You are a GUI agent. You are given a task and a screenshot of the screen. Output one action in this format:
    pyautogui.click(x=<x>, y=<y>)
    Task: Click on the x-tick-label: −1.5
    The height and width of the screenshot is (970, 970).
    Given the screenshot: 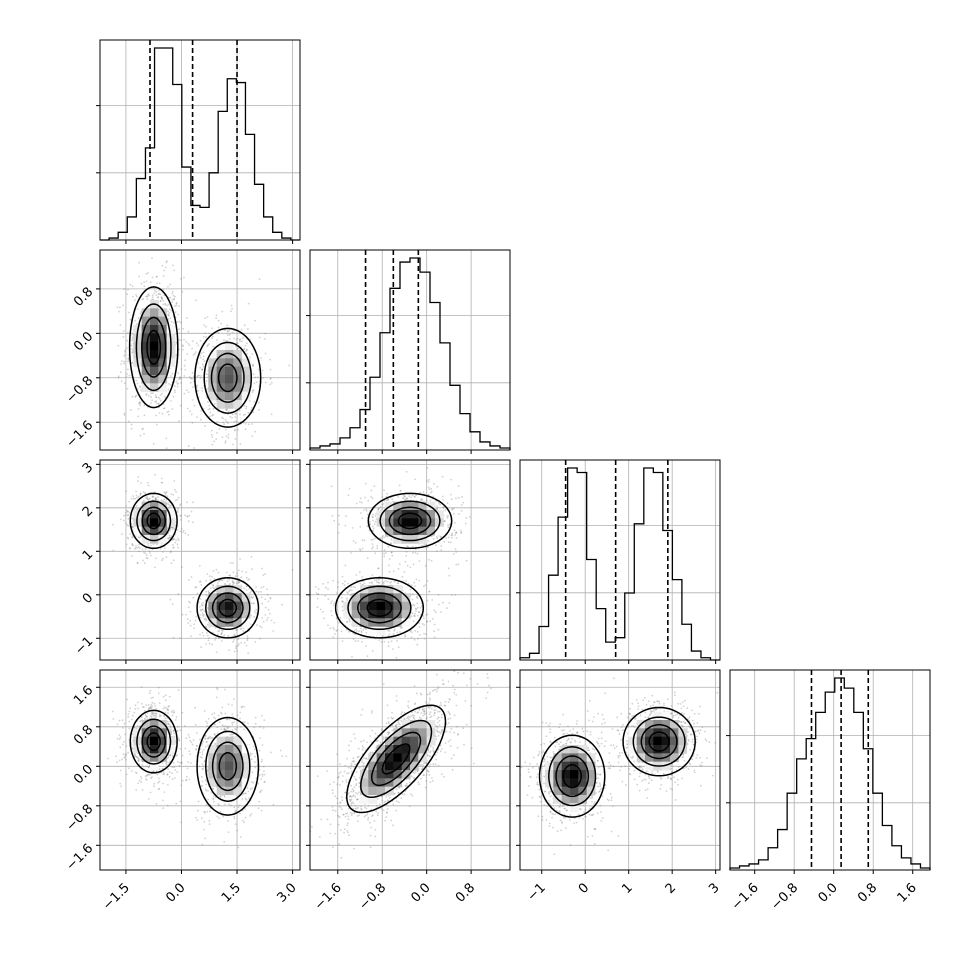 What is the action you would take?
    pyautogui.click(x=116, y=896)
    